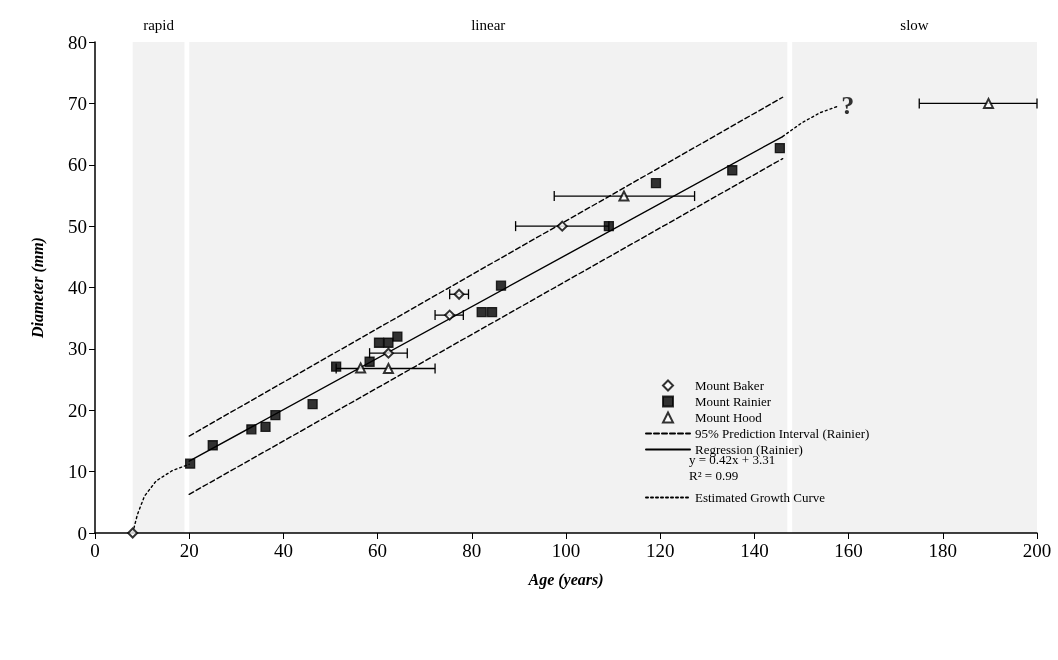 The image size is (1058, 660). I want to click on y-tick-label: 50, so click(77, 226).